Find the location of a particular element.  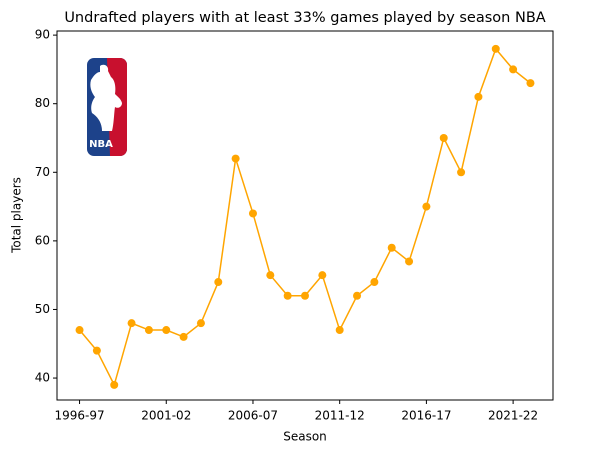

y-tick-label: 50 is located at coordinates (42, 309).